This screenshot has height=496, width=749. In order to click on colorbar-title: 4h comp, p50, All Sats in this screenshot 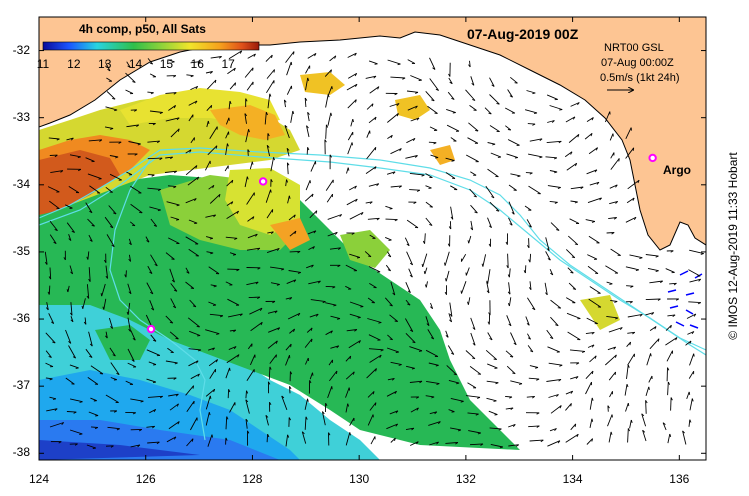, I will do `click(142, 29)`.